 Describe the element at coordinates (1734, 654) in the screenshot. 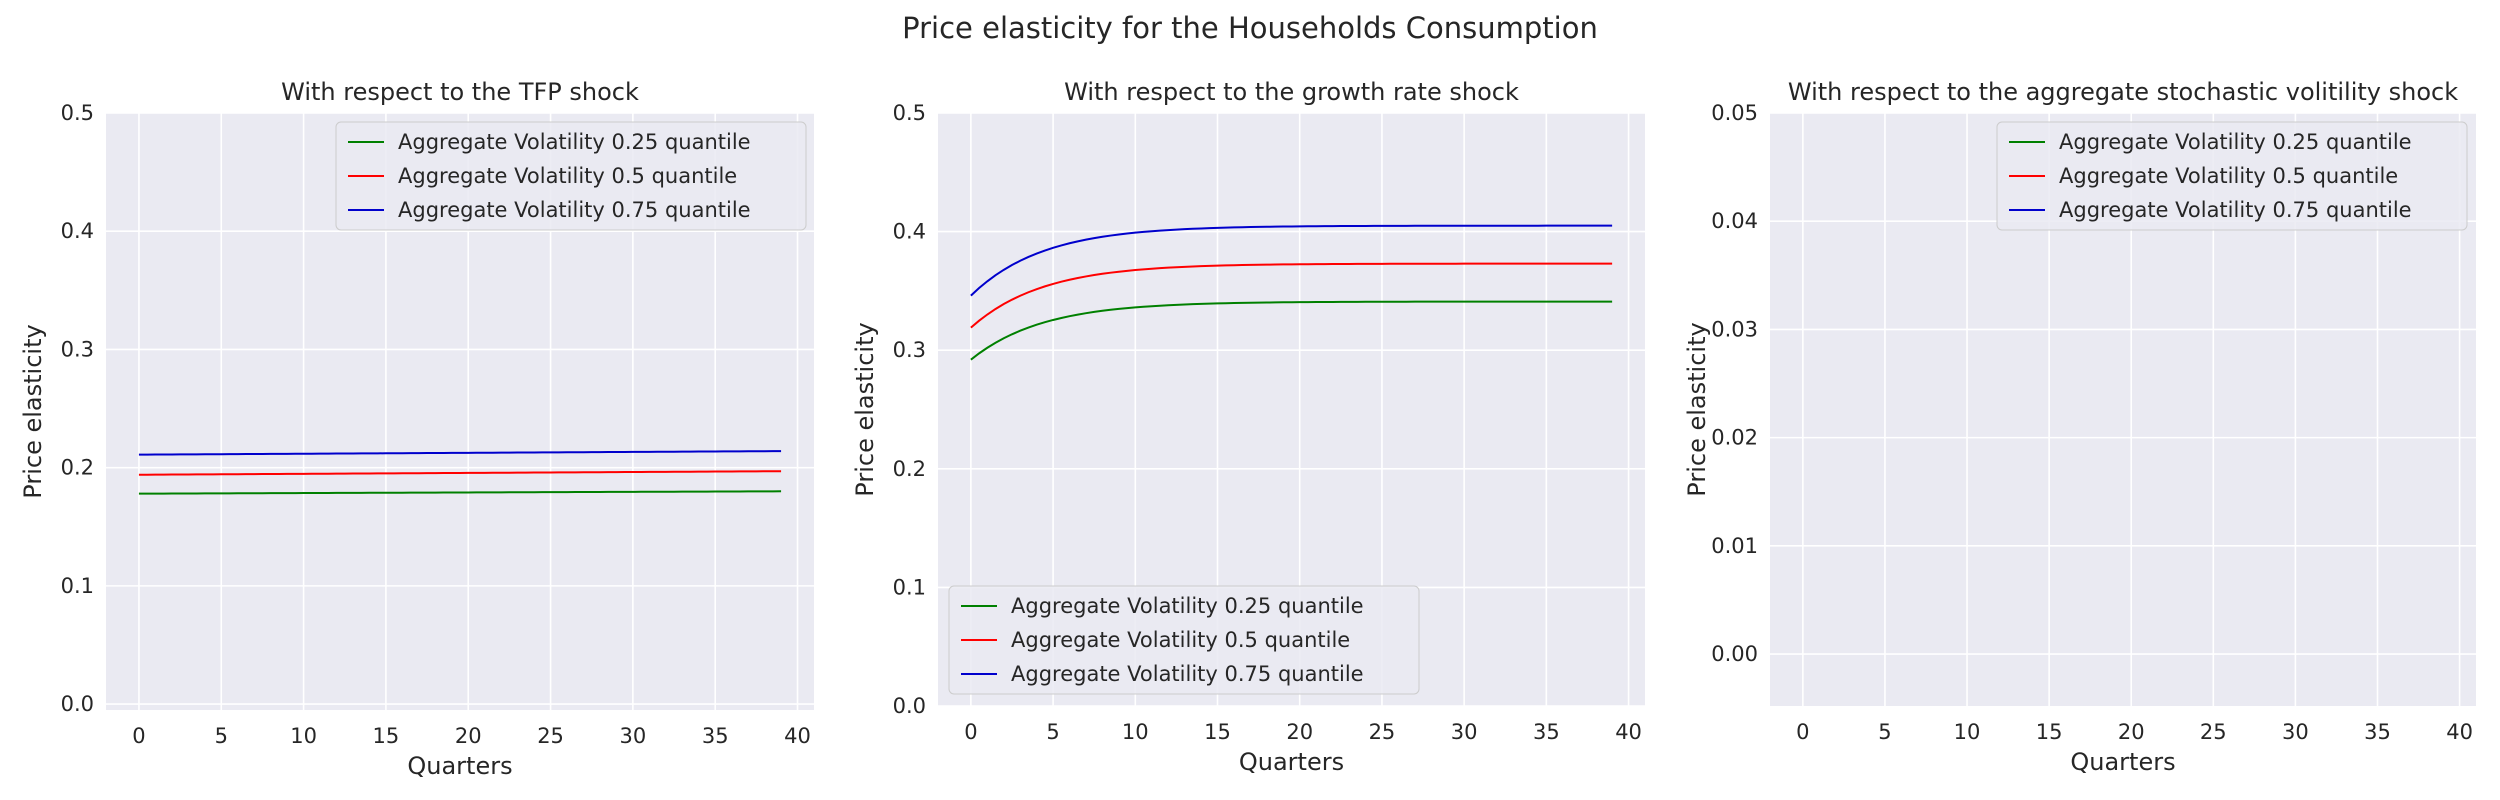

I see `y-tick-label: 0.00` at that location.